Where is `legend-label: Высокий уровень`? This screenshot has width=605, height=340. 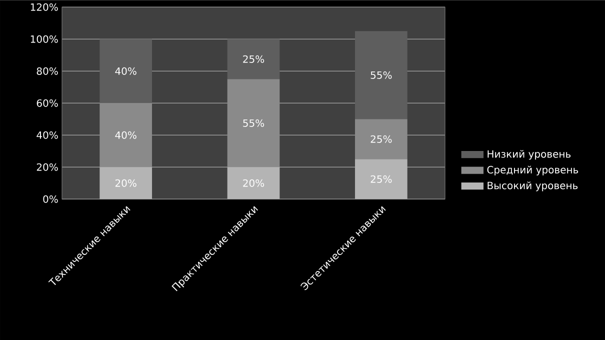 legend-label: Высокий уровень is located at coordinates (533, 186).